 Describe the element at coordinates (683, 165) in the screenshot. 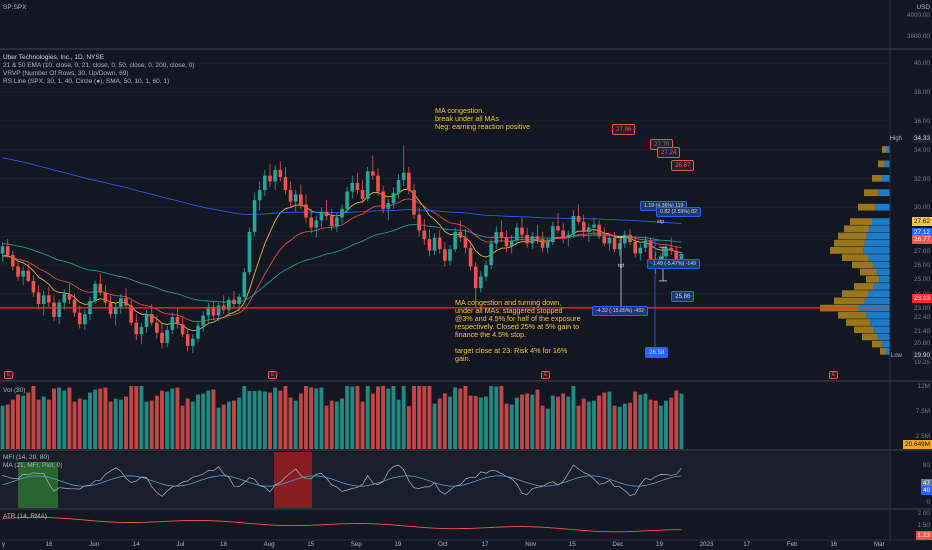

I see `price-tag: 26.67` at that location.